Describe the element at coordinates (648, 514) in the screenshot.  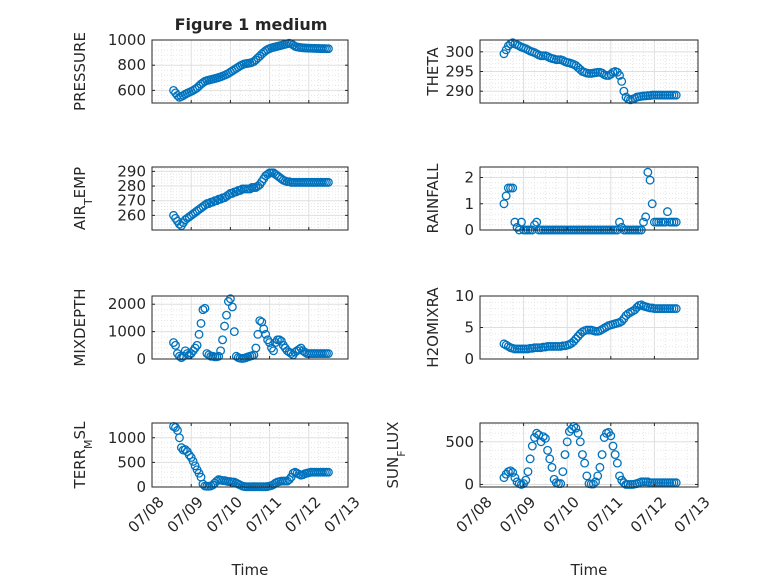
I see `x-tick-label: 07/12` at that location.